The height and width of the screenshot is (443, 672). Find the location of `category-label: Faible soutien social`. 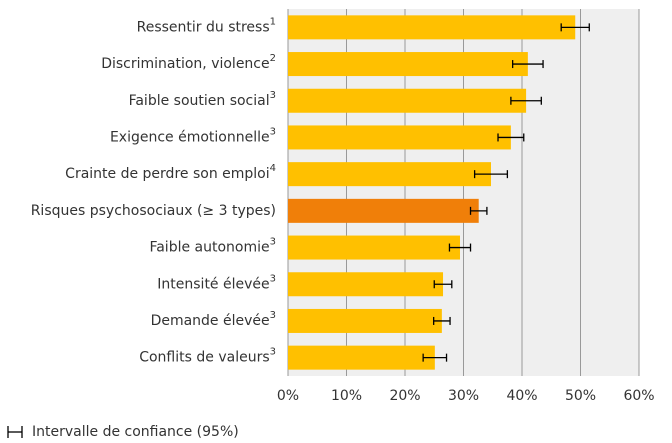

category-label: Faible soutien social is located at coordinates (199, 101).